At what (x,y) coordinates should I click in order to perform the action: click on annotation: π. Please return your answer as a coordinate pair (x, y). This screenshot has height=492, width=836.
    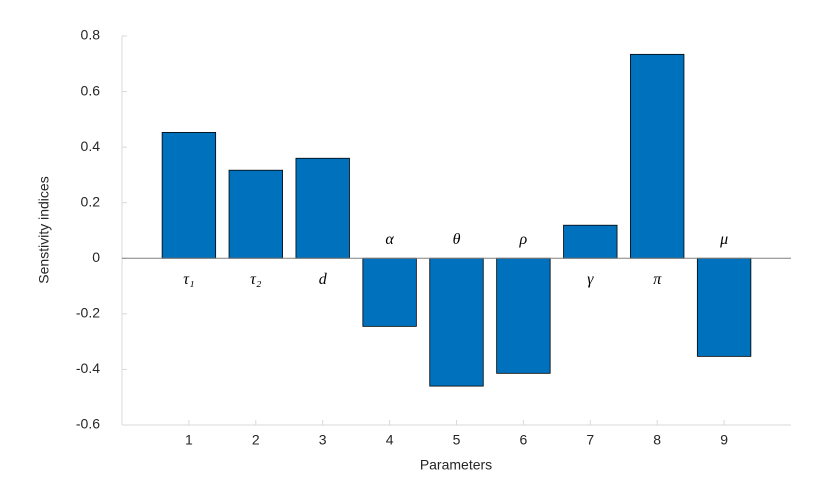
    Looking at the image, I should click on (657, 279).